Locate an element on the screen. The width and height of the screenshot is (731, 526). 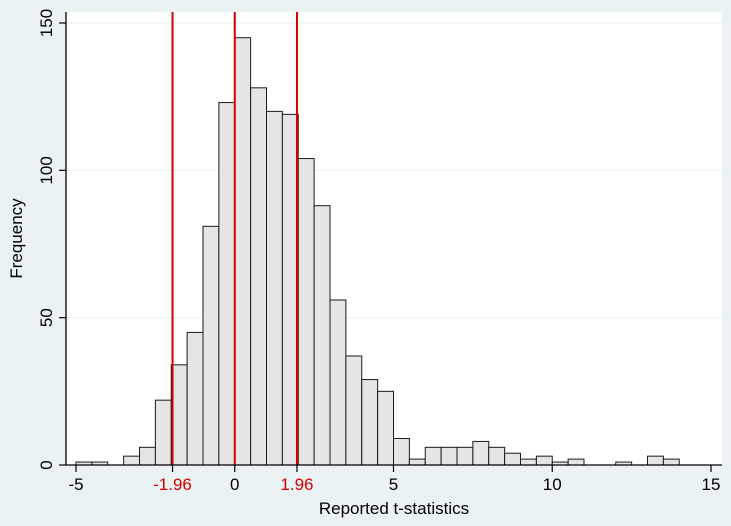
reference-tick-label: 1.96 is located at coordinates (296, 484).